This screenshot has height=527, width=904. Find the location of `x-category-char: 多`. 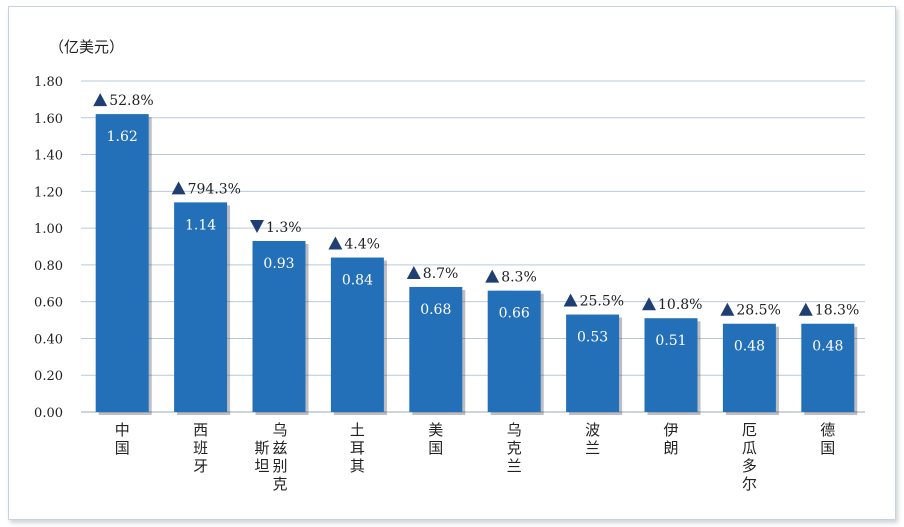

x-category-char: 多 is located at coordinates (749, 466).